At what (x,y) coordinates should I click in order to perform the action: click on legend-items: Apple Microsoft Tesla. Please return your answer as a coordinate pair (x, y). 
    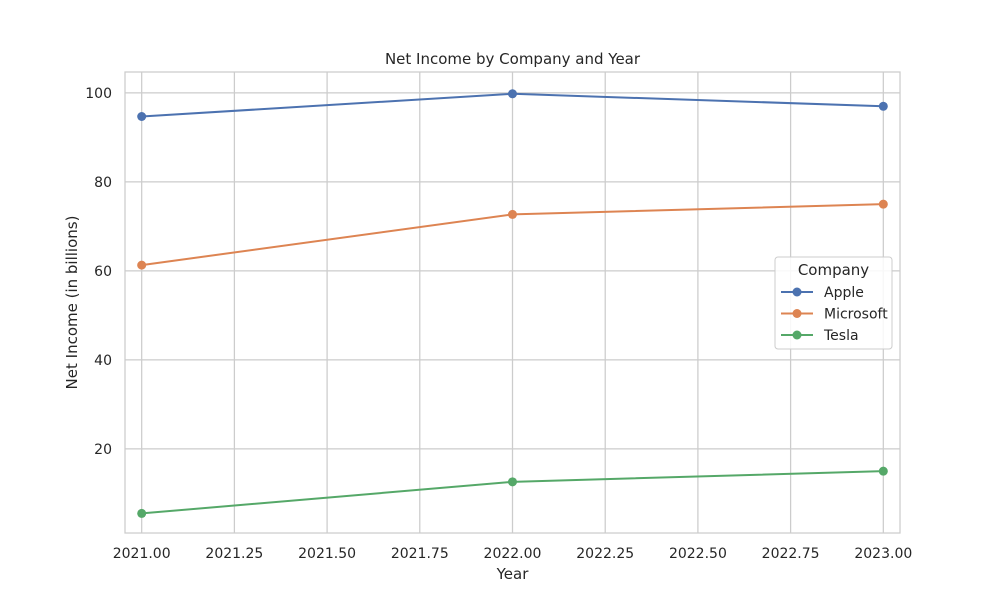
    Looking at the image, I should click on (834, 314).